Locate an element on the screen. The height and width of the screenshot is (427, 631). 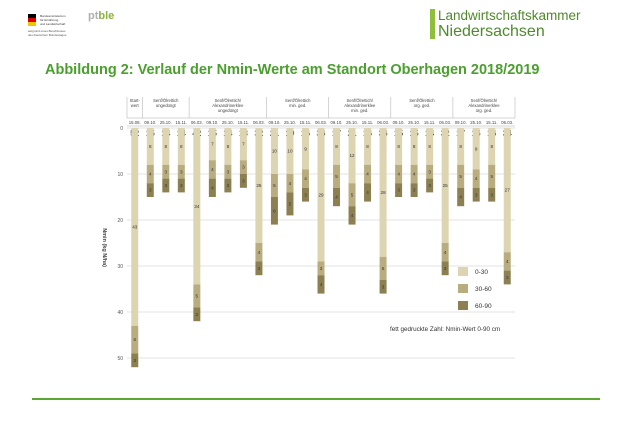
segment-value-label: 6 is located at coordinates (274, 210).